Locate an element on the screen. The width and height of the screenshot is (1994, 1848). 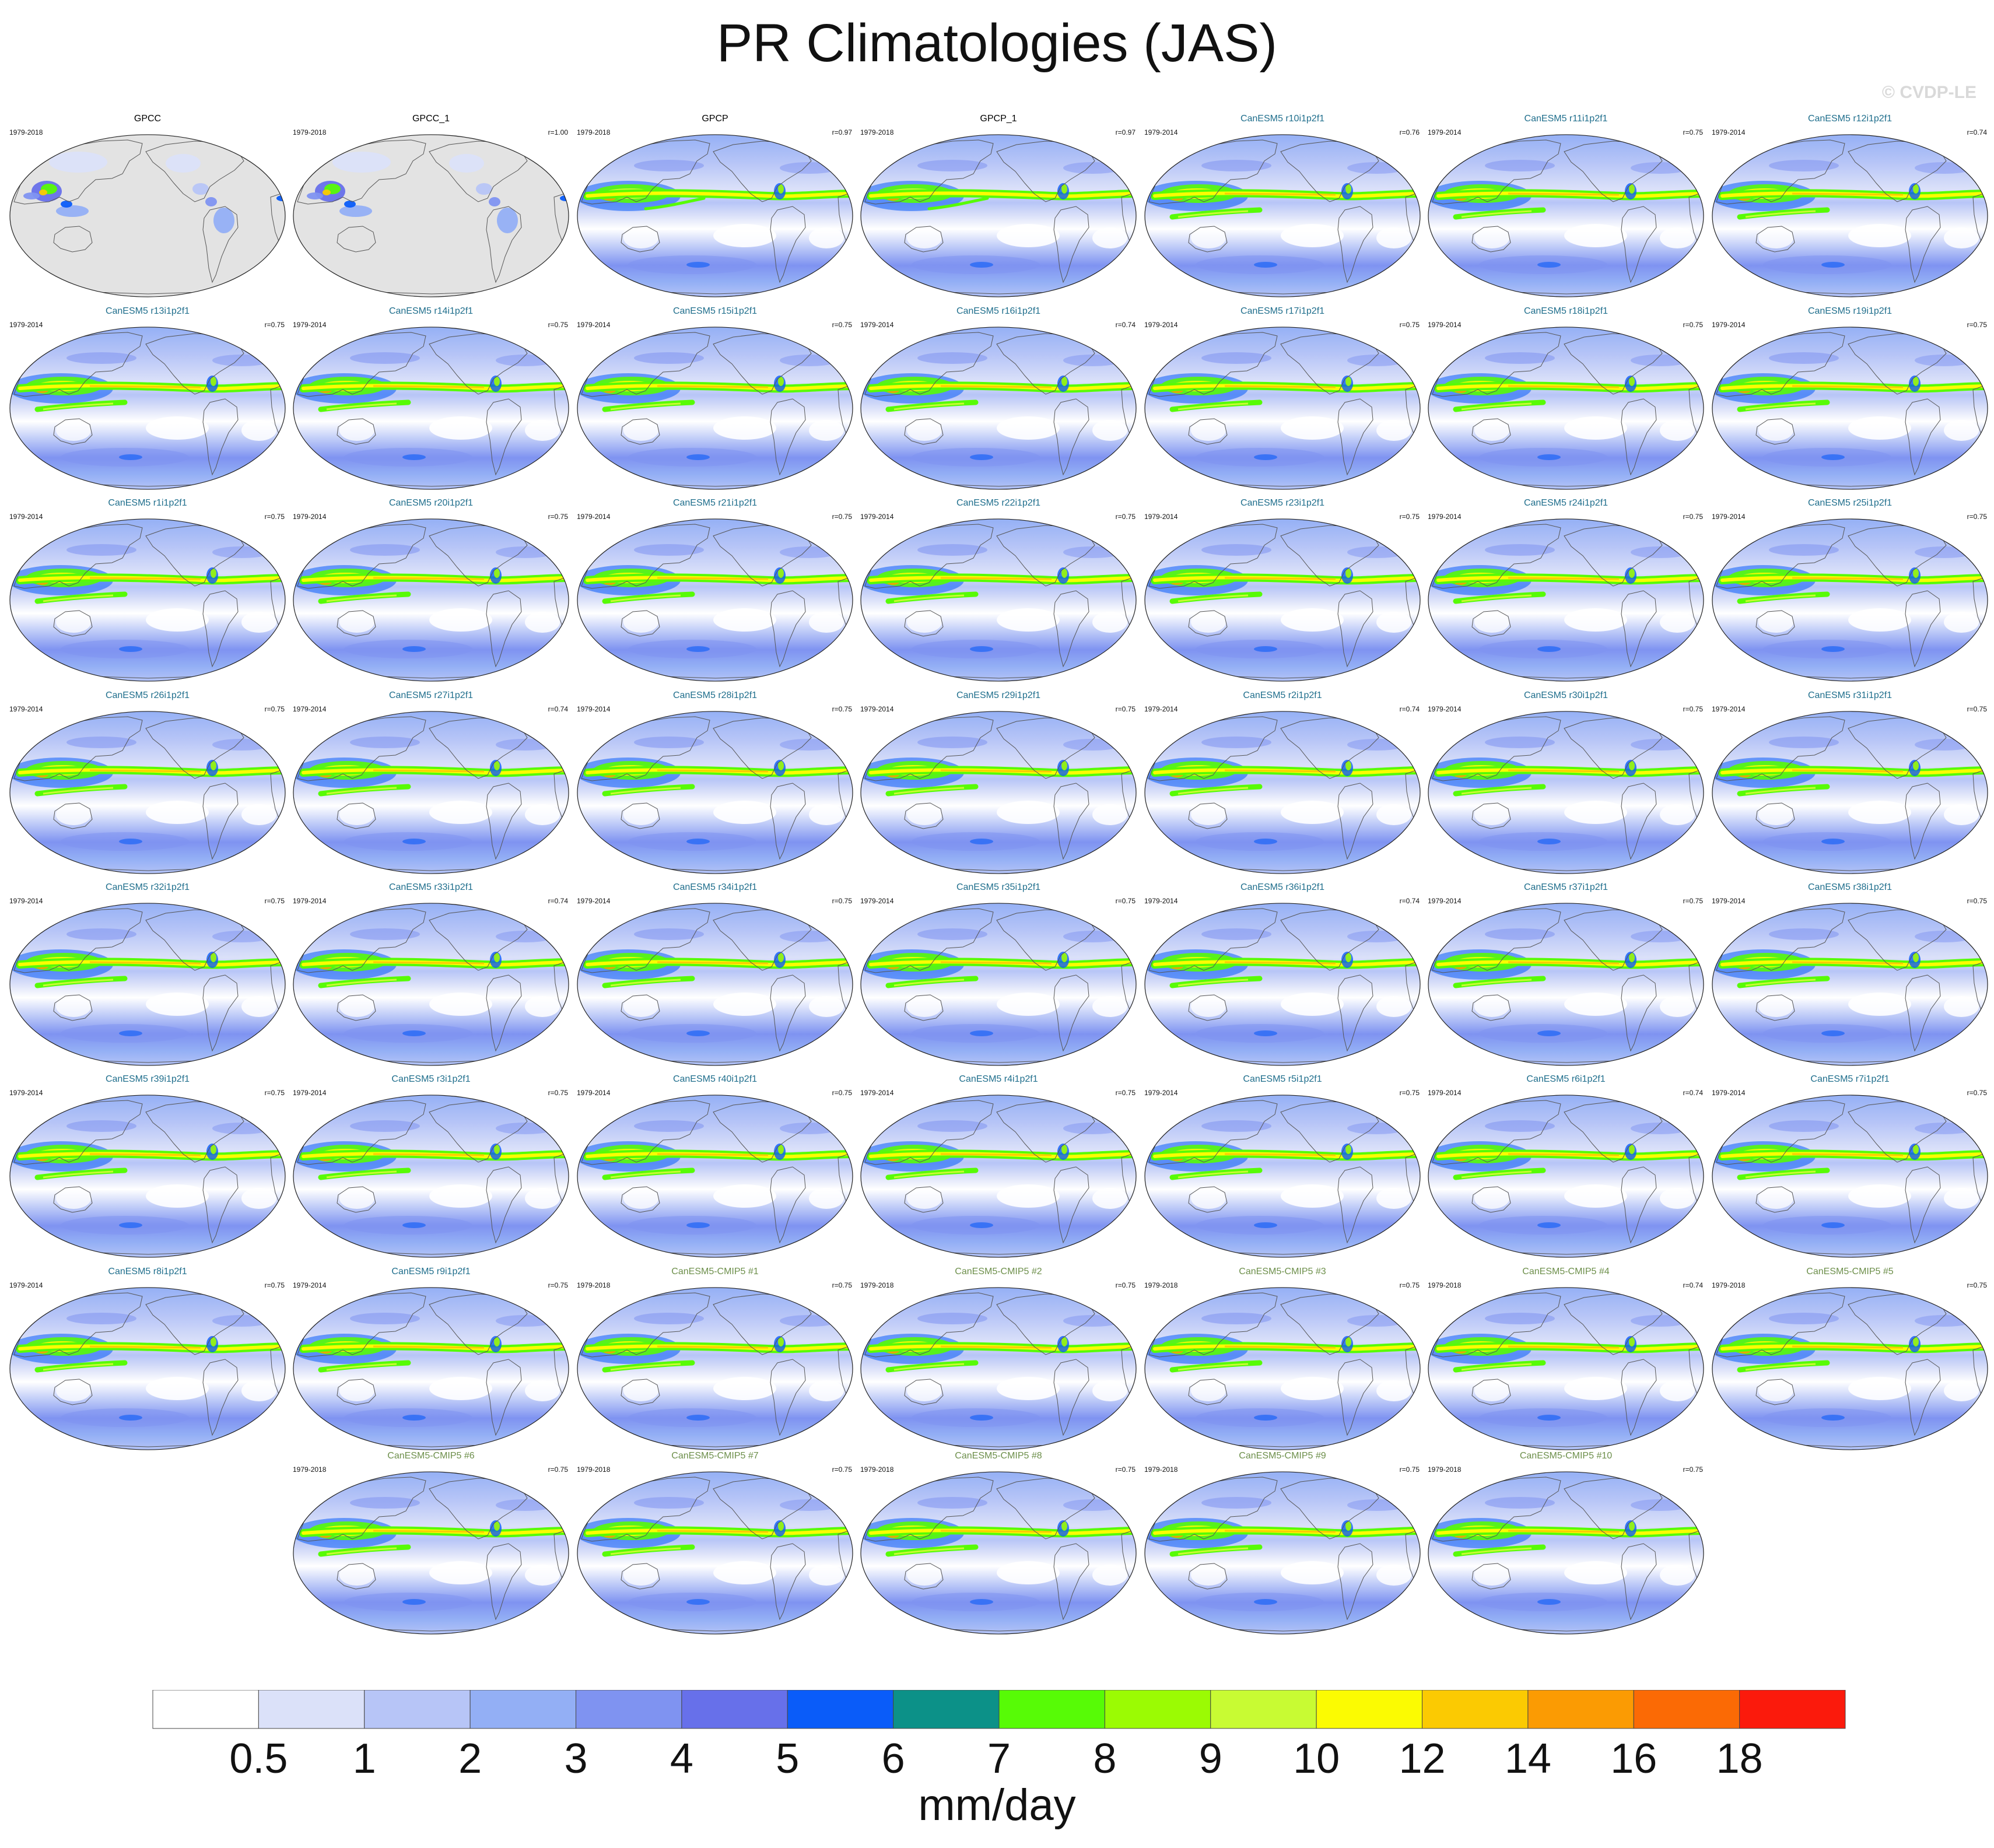
map-panel: CanESM5-CMIP5 #1 1979-2018 r=0.75 is located at coordinates (715, 1358).